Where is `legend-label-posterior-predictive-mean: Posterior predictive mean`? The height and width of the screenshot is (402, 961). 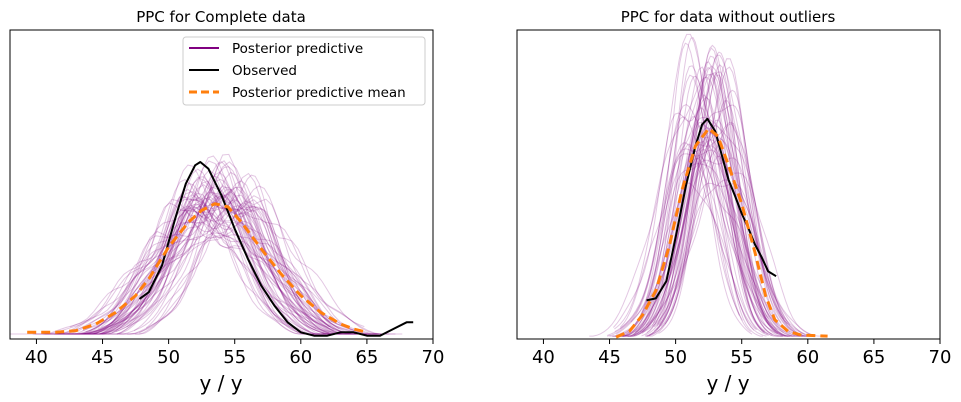
legend-label-posterior-predictive-mean: Posterior predictive mean is located at coordinates (319, 93).